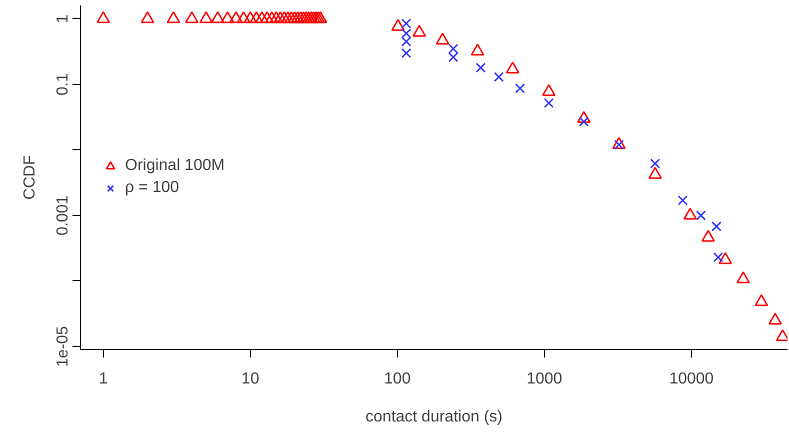 This screenshot has width=789, height=439. Describe the element at coordinates (434, 417) in the screenshot. I see `x-axis-title: contact duration (s)` at that location.